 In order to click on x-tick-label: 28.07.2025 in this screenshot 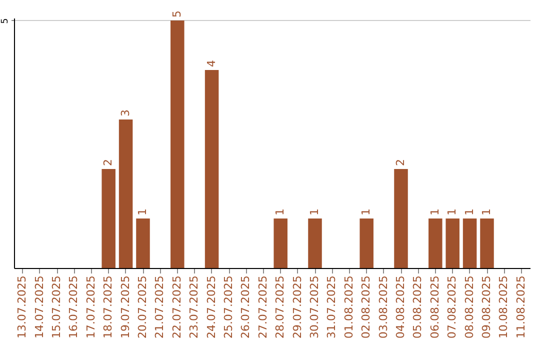, I will do `click(280, 307)`.